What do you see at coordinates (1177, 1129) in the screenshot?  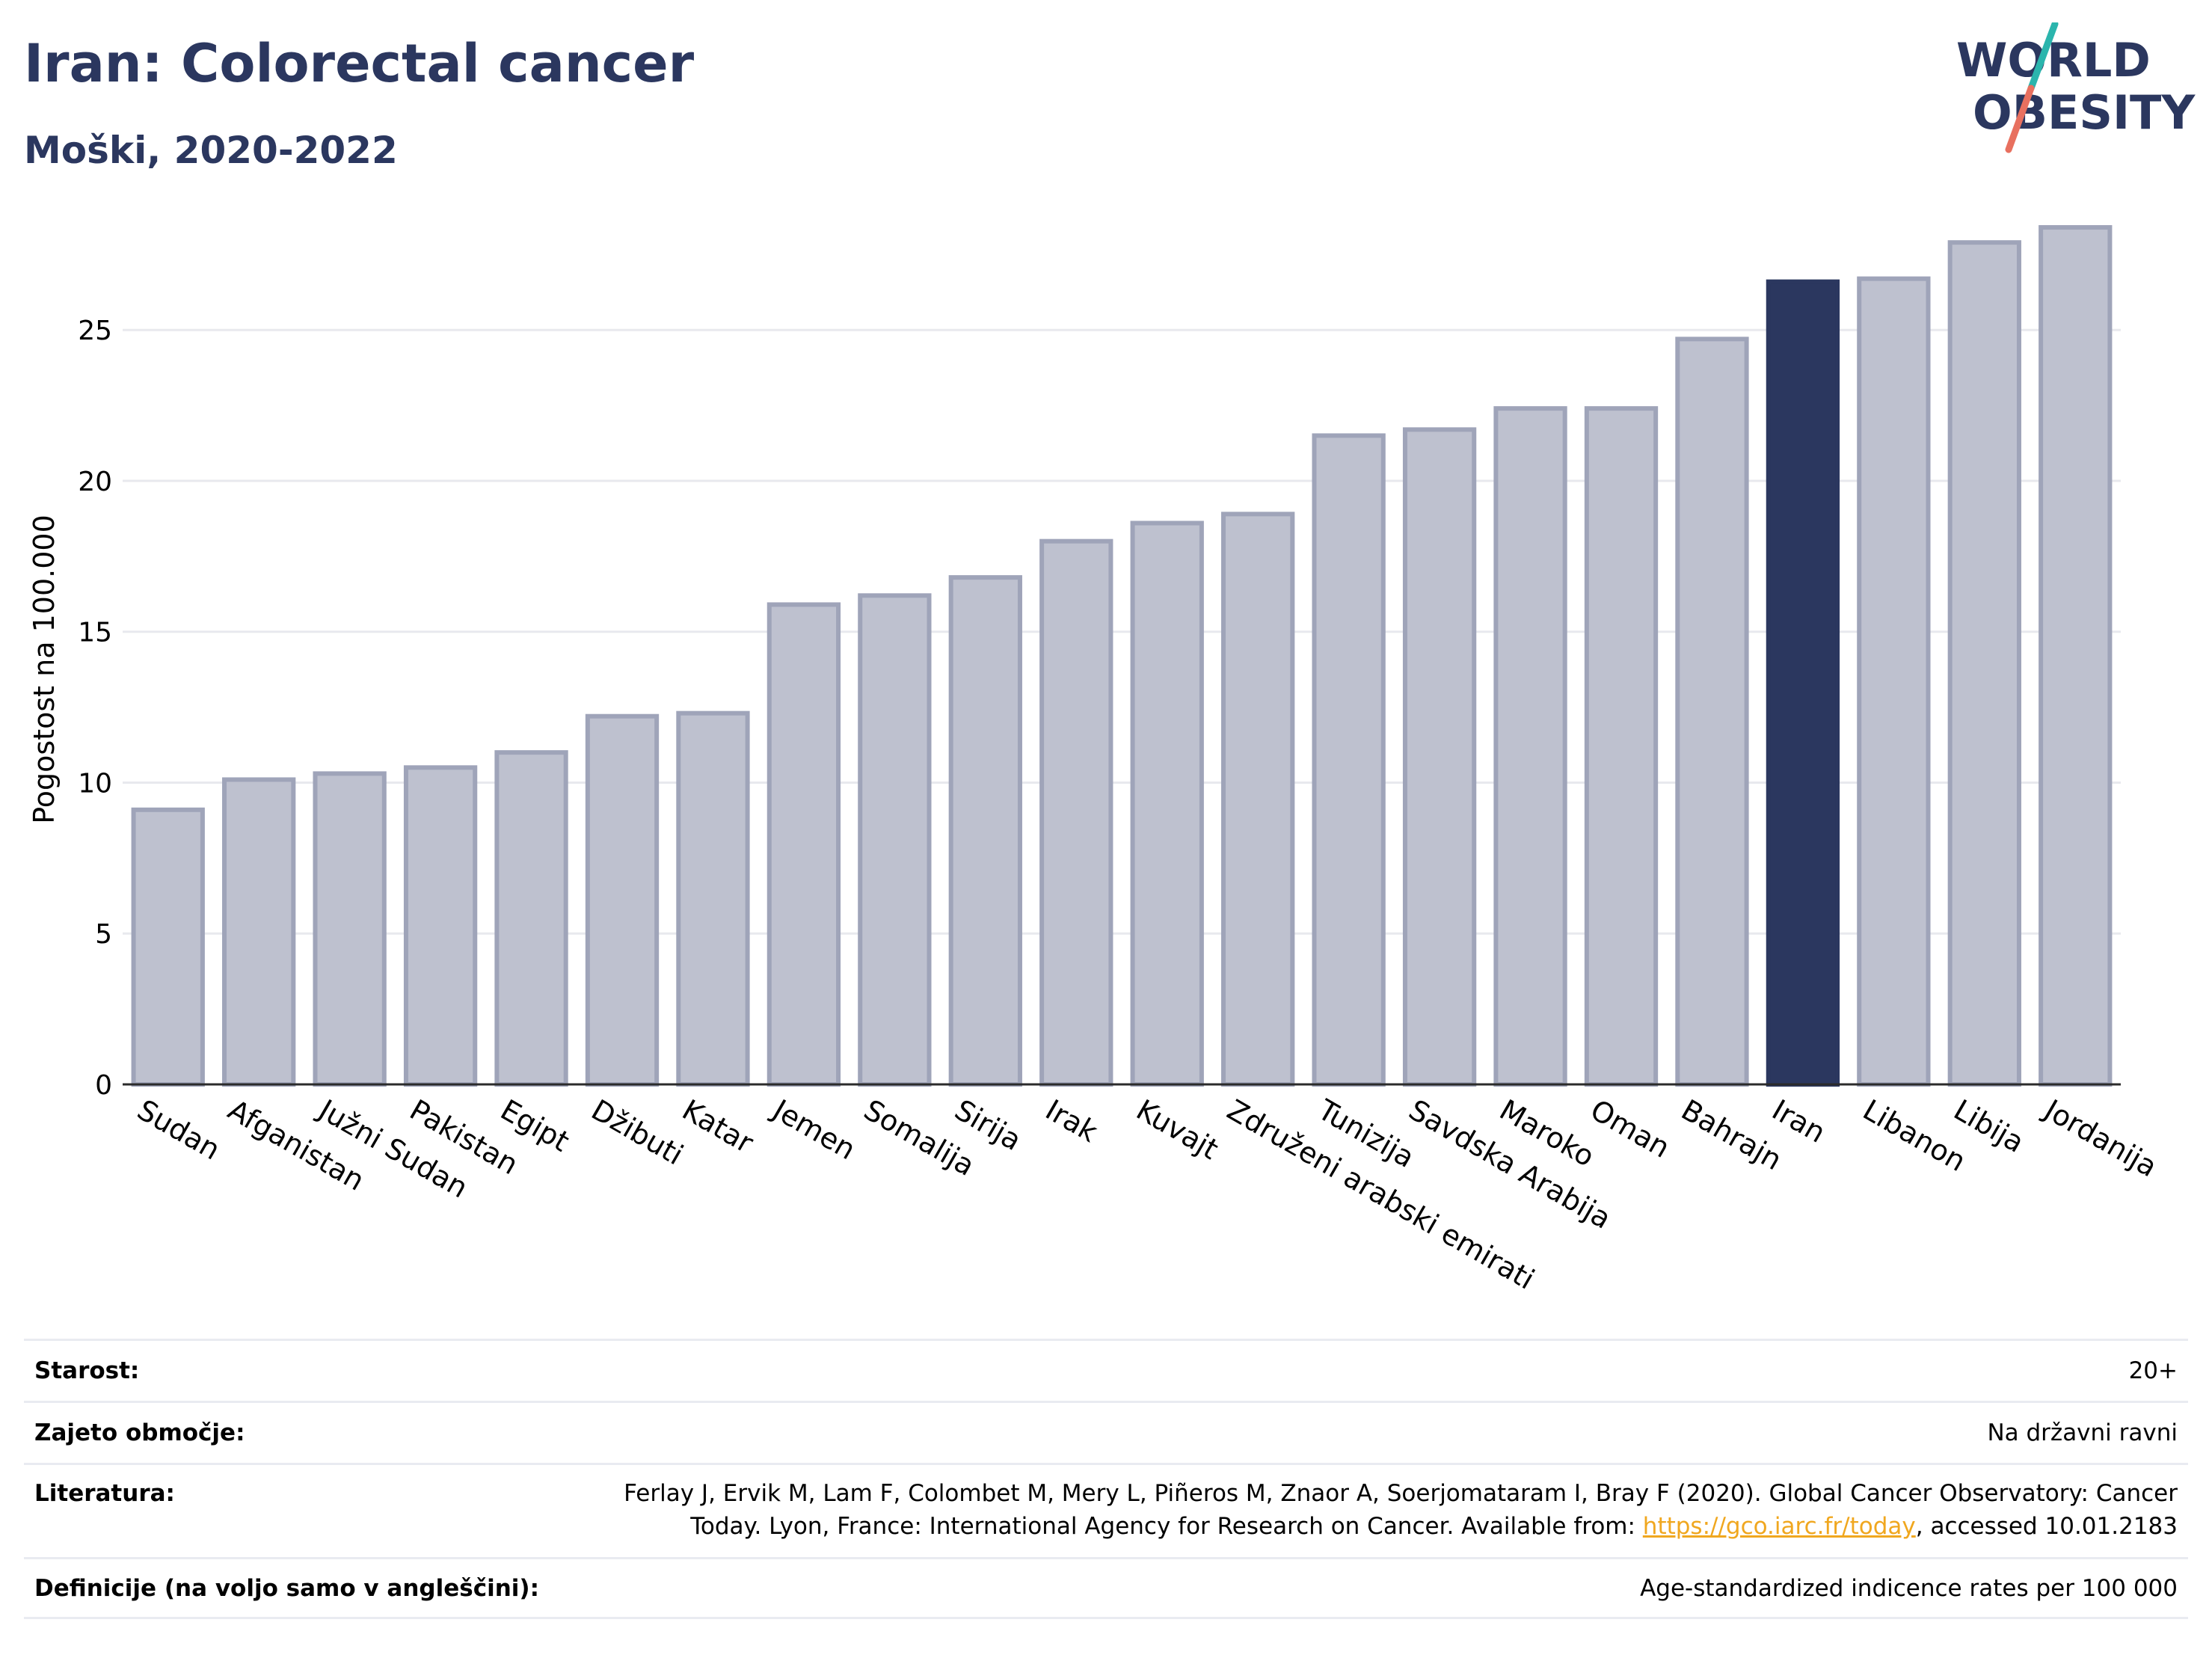 I see `x-tick-label: Kuvajt` at bounding box center [1177, 1129].